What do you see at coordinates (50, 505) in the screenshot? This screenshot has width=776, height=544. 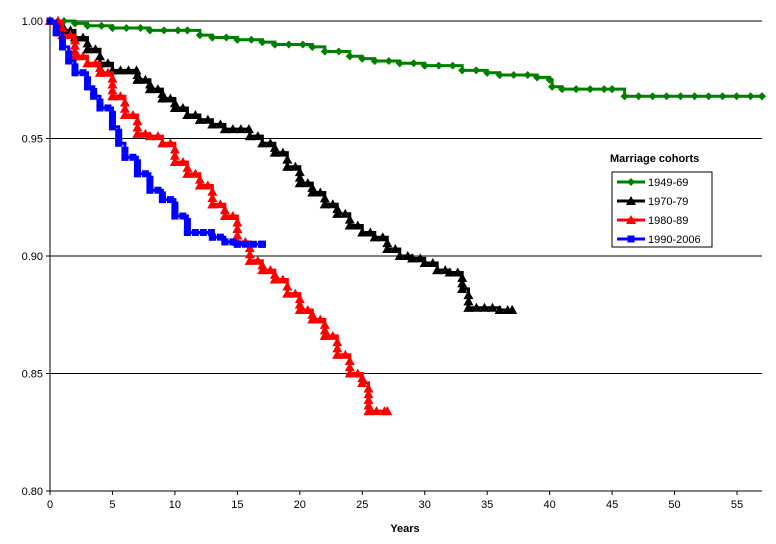 I see `x-tick-label: 0` at bounding box center [50, 505].